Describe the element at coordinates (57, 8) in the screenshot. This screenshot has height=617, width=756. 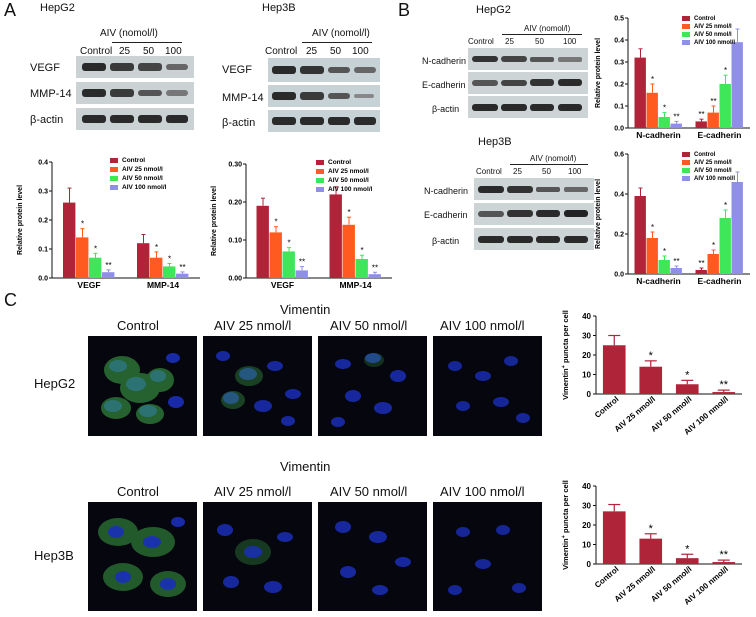
I see `a-hepg2-cell-label: HepG2` at that location.